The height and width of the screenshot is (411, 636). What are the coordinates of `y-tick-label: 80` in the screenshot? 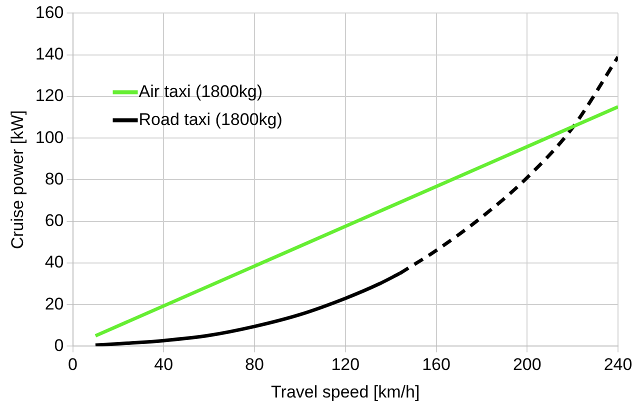 It's located at (54, 178).